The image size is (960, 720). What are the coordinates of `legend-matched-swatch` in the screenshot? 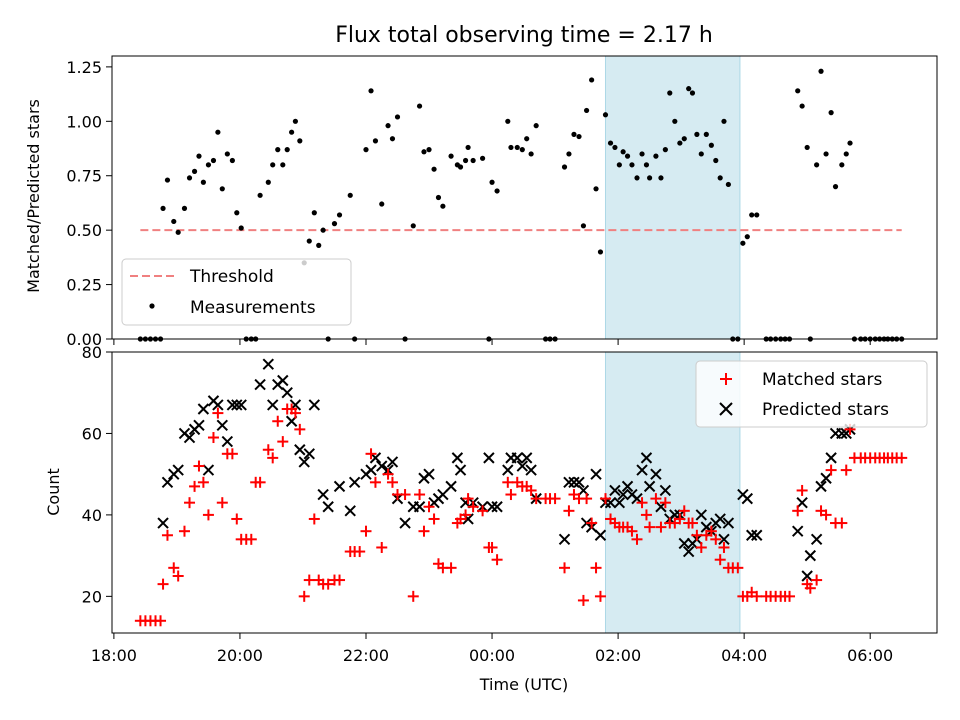 It's located at (726, 379).